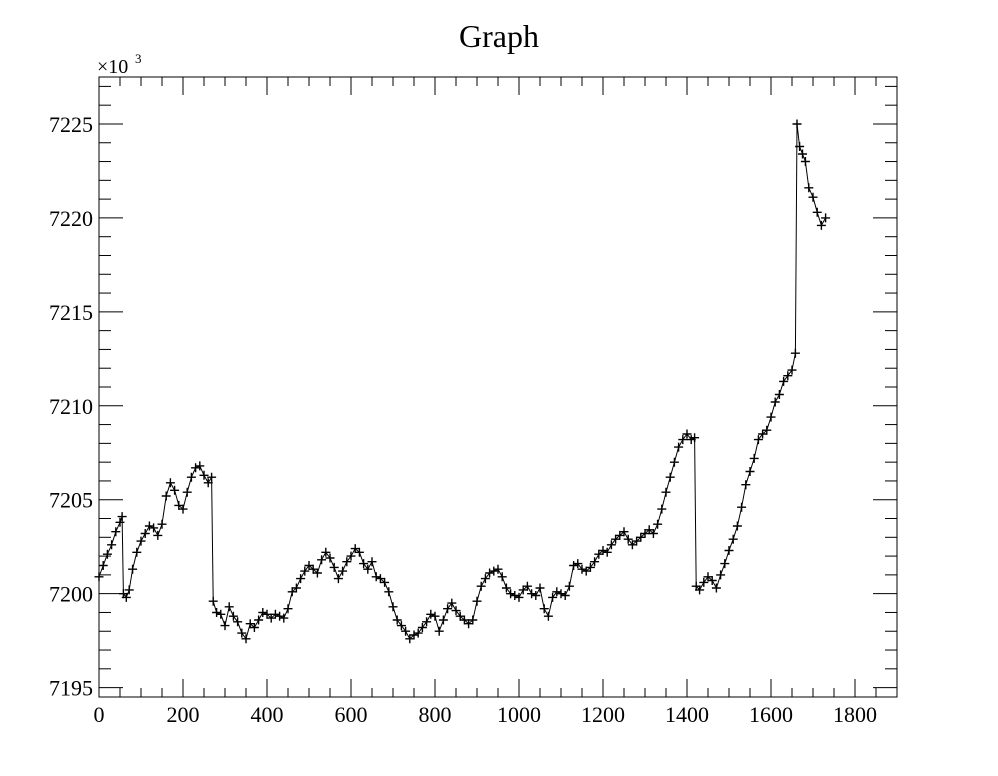 Image resolution: width=998 pixels, height=776 pixels. I want to click on chart-title: Graph, so click(499, 36).